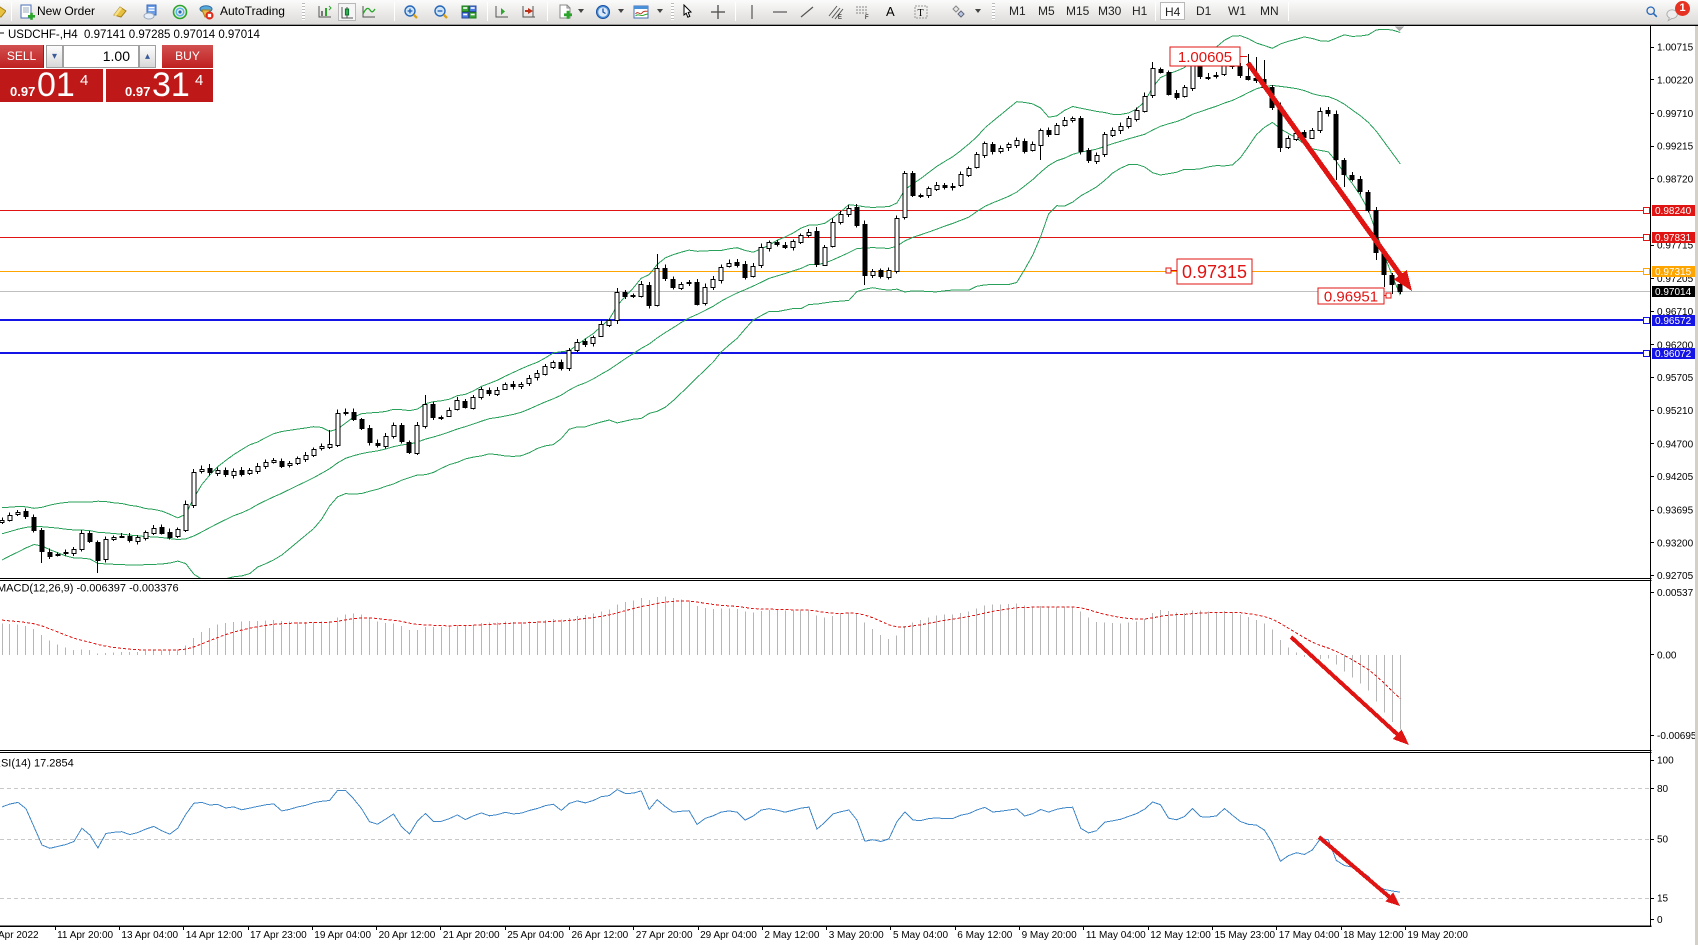 Image resolution: width=1698 pixels, height=945 pixels. What do you see at coordinates (867, 17) in the screenshot?
I see `svg-text: F` at bounding box center [867, 17].